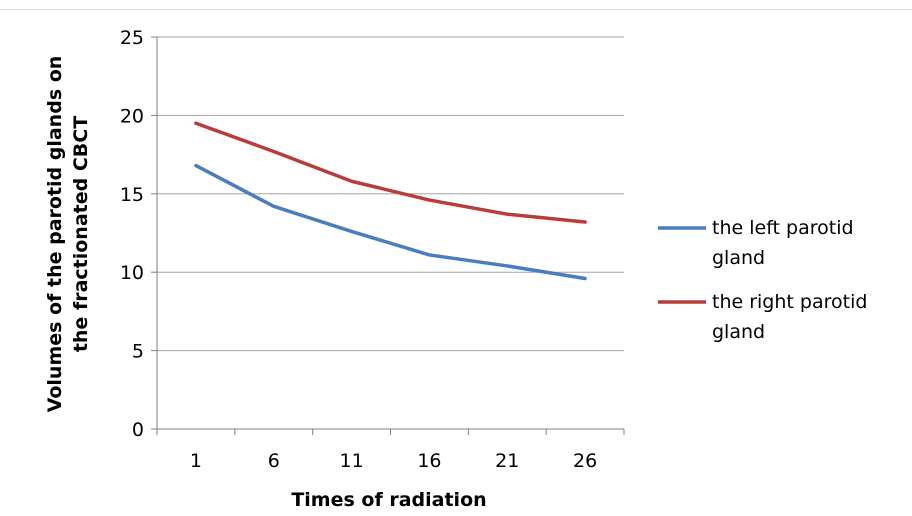 The height and width of the screenshot is (516, 912). I want to click on x-tick-labels: 1 6 11 16 21 26, so click(393, 461).